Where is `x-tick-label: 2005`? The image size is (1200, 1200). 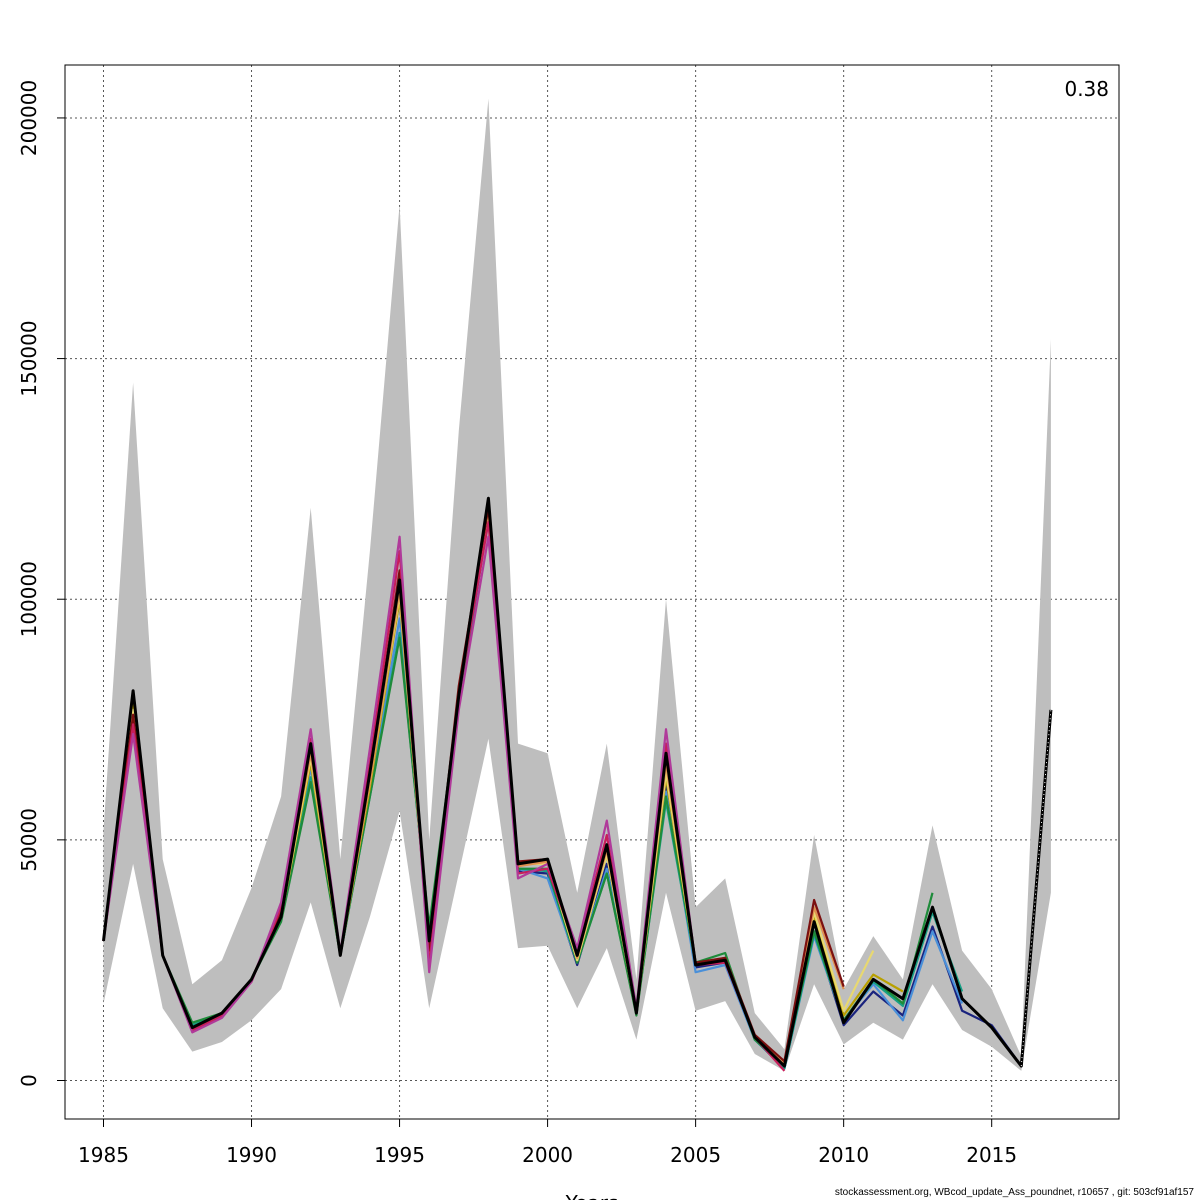 x-tick-label: 2005 is located at coordinates (695, 1155).